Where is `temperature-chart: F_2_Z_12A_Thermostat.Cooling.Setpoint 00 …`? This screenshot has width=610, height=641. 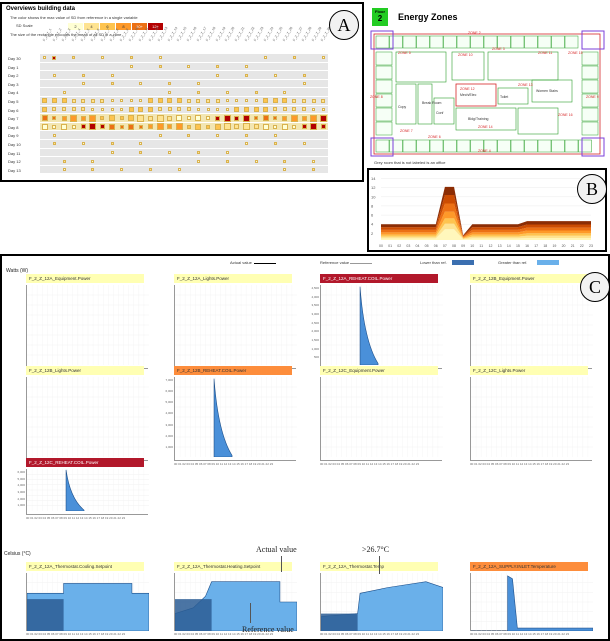
temperature-chart: F_2_Z_12A_Thermostat.Cooling.Setpoint 00 … is located at coordinates (89, 601).